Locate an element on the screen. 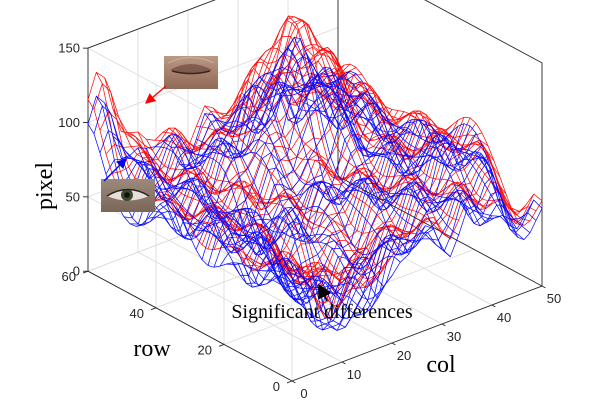  open-eye-arrow is located at coordinates (115, 170).